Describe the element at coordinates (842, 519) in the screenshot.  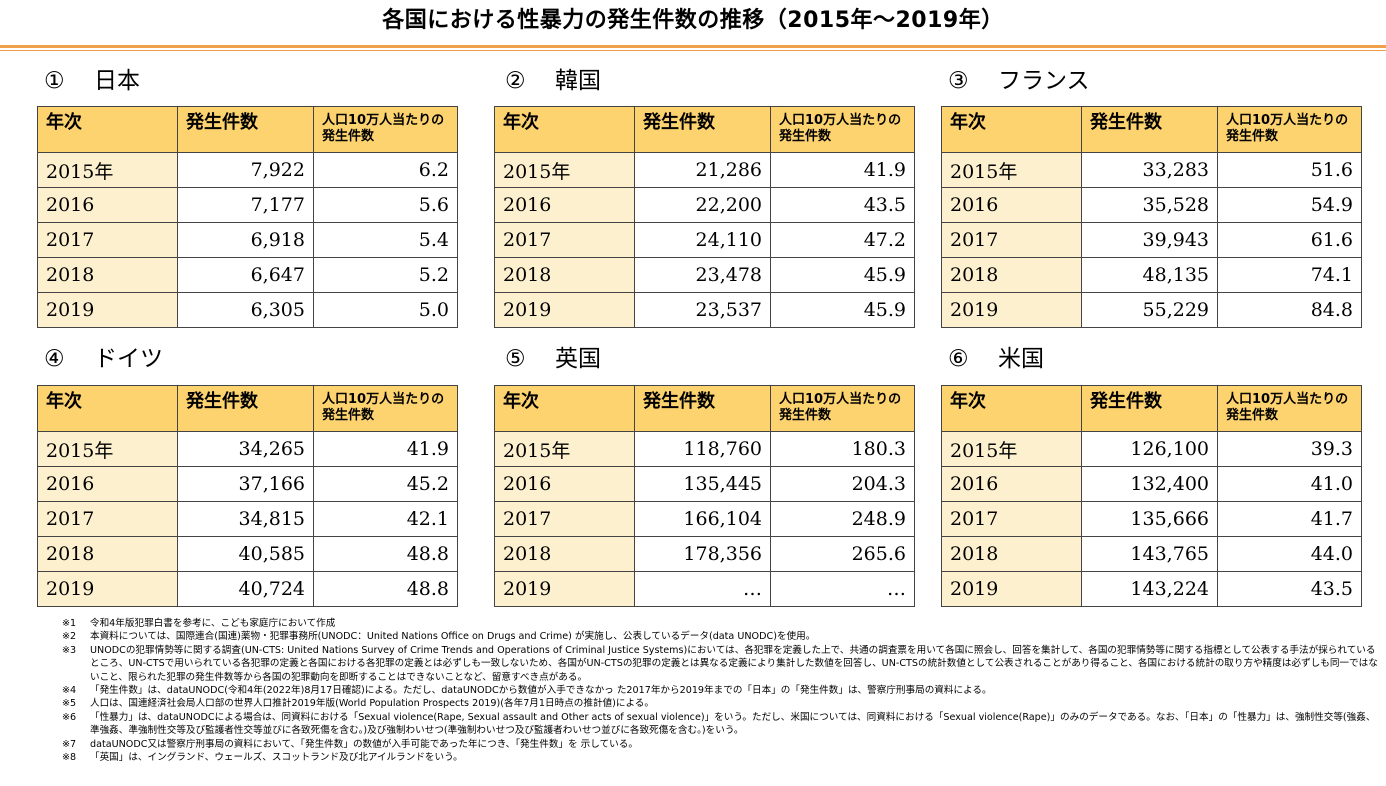
I see `cell-rate: 248.9` at that location.